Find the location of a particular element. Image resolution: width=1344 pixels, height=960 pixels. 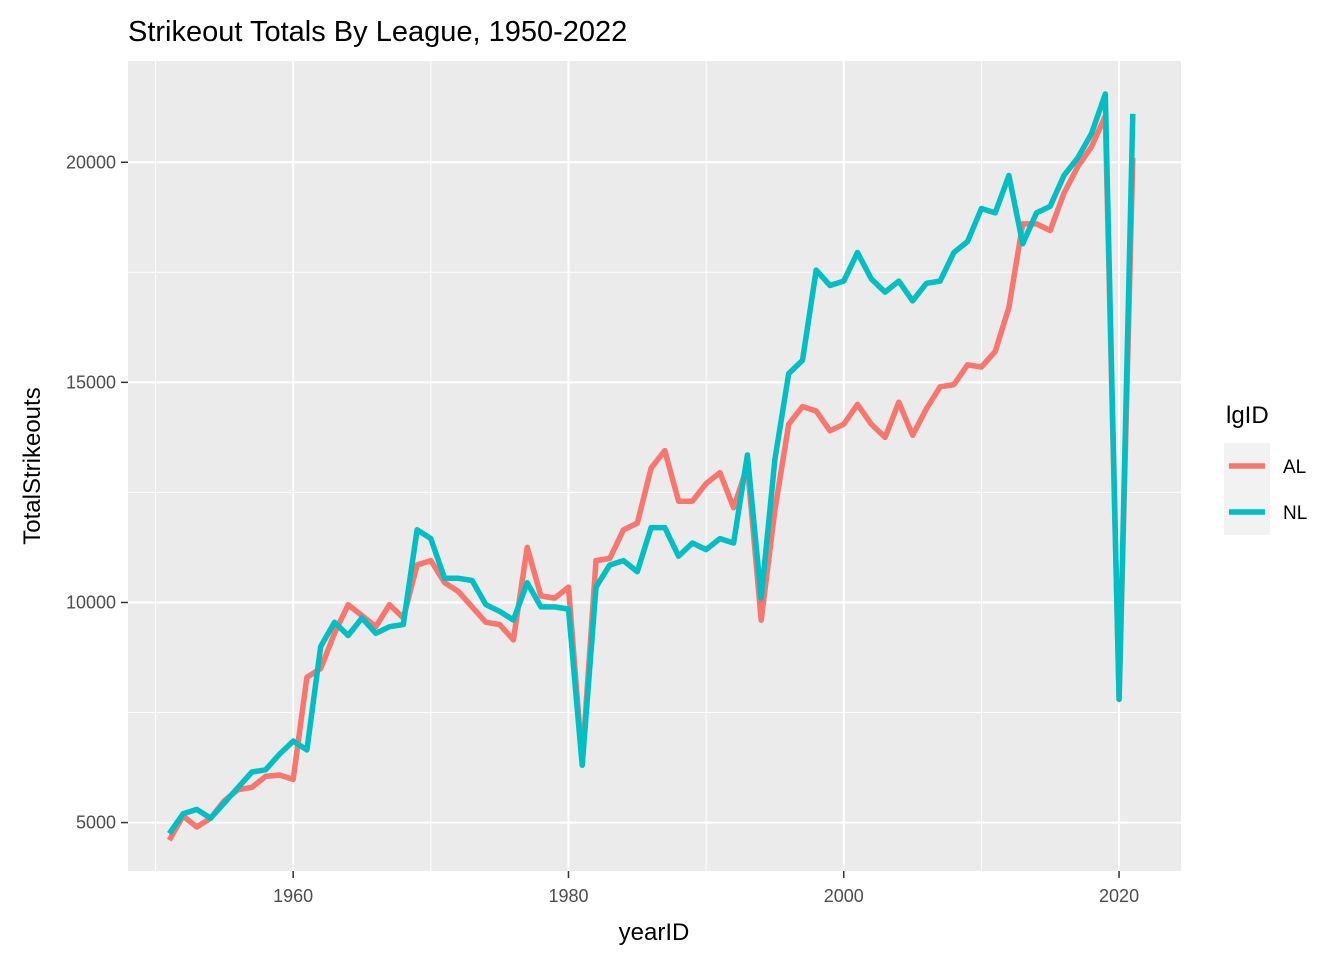

y-tick-label: 20000 is located at coordinates (91, 162).